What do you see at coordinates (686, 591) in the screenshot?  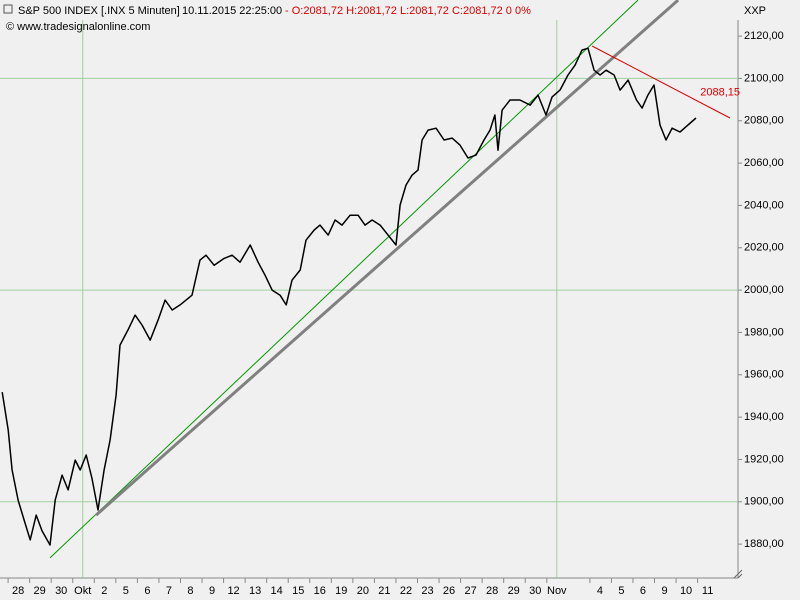 I see `x-tick-label: 10` at bounding box center [686, 591].